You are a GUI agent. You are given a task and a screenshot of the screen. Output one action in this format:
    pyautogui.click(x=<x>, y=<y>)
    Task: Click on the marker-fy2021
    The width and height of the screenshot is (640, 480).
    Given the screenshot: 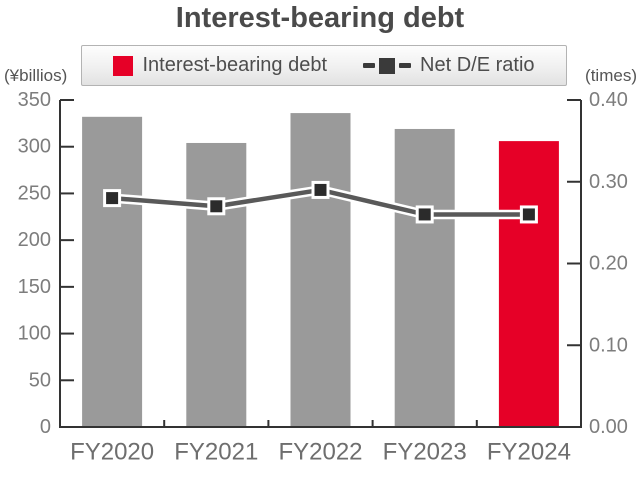 What is the action you would take?
    pyautogui.click(x=216, y=206)
    